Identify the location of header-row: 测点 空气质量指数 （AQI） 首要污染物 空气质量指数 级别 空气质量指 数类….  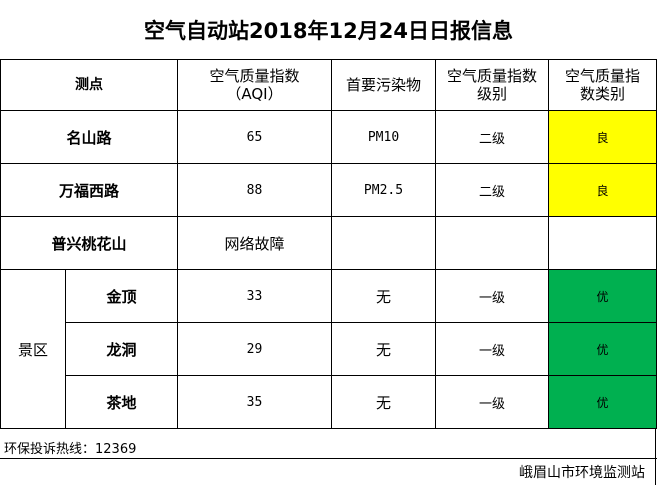
(328, 85).